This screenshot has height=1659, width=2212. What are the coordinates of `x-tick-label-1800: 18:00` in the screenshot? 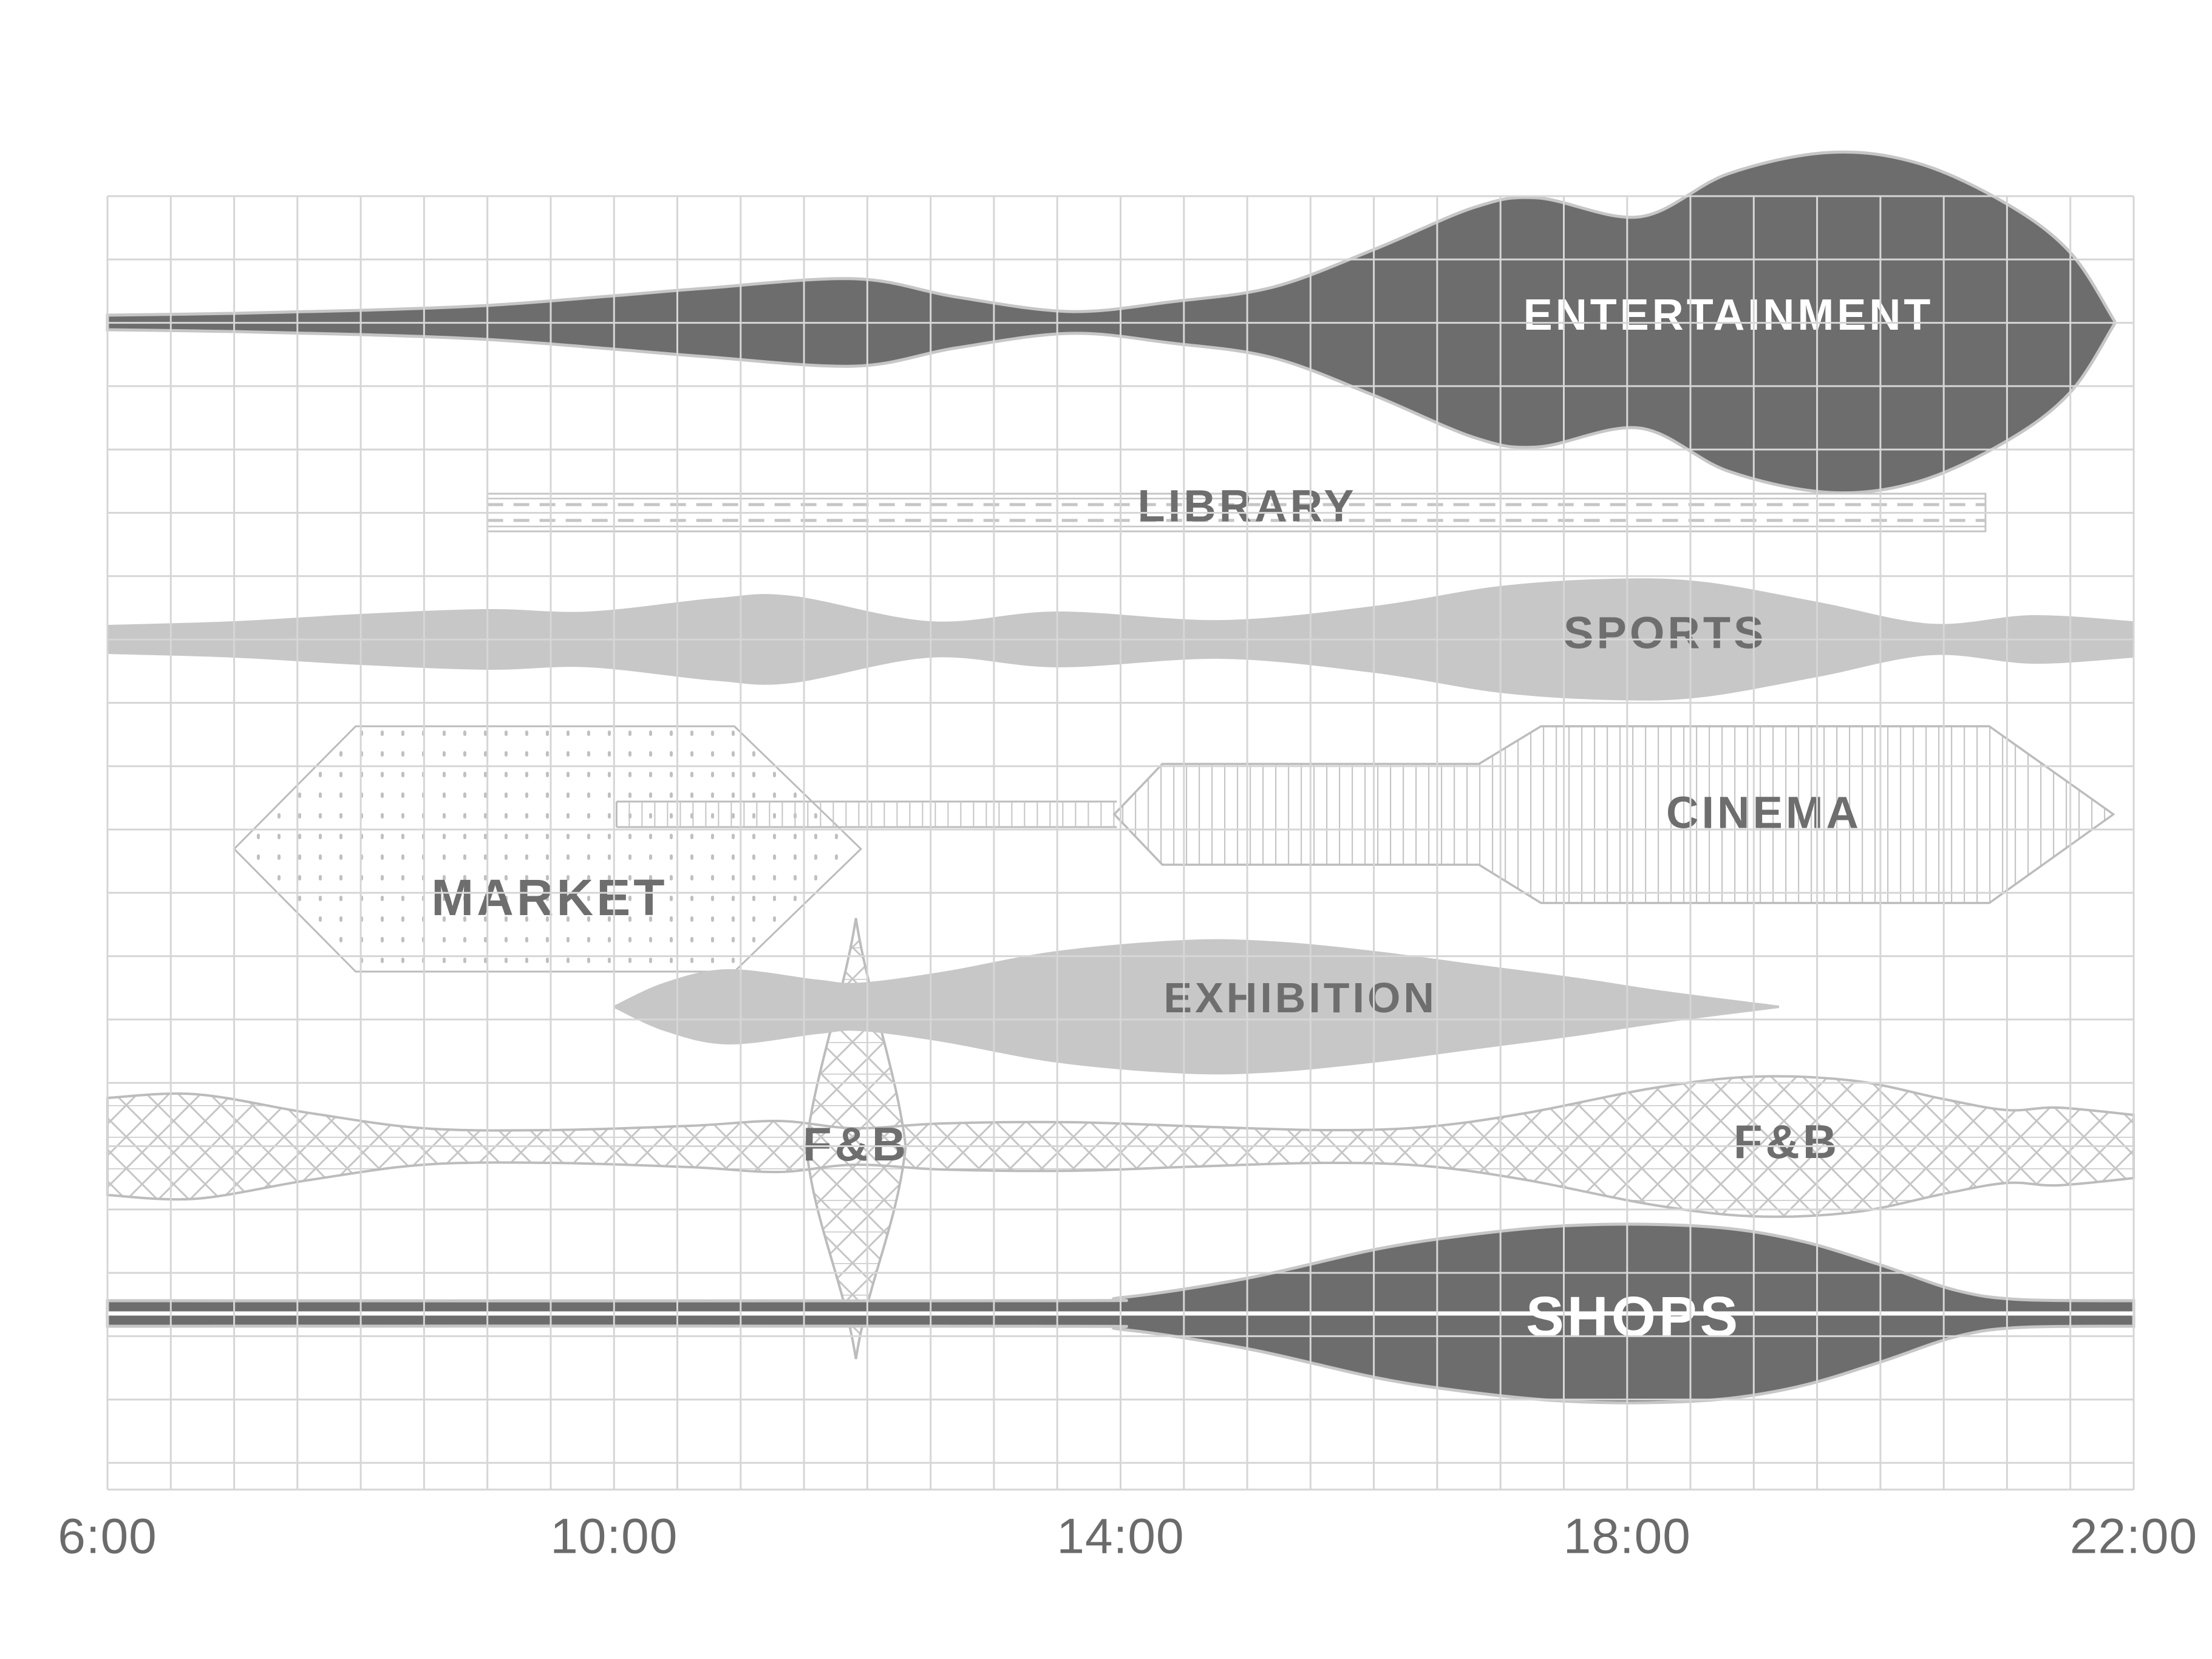 It's located at (1627, 1537).